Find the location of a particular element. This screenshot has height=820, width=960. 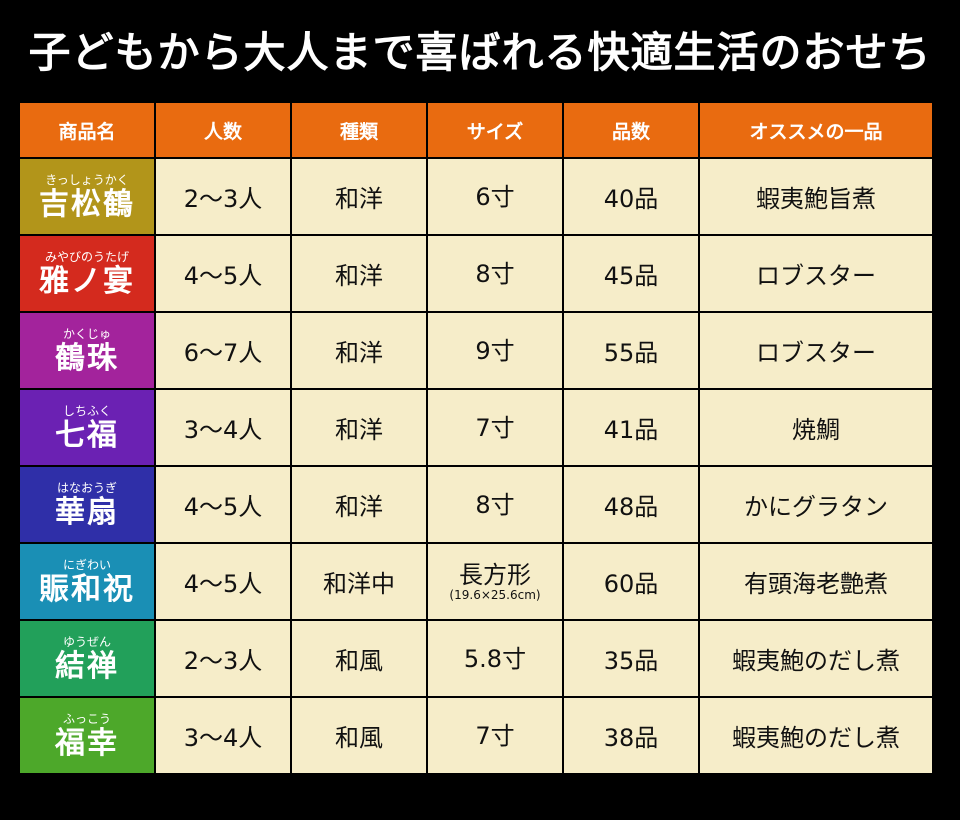

table-row: しちふく 七福 3〜4人 和洋 7寸 41品 焼鯛 is located at coordinates (476, 427).